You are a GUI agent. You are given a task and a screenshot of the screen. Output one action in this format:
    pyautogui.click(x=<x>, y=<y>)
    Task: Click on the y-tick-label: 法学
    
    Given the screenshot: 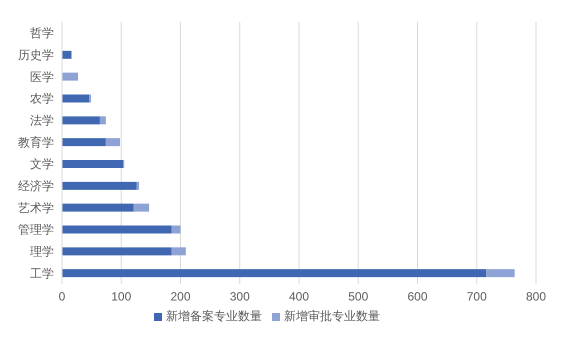 What is the action you would take?
    pyautogui.click(x=42, y=121)
    